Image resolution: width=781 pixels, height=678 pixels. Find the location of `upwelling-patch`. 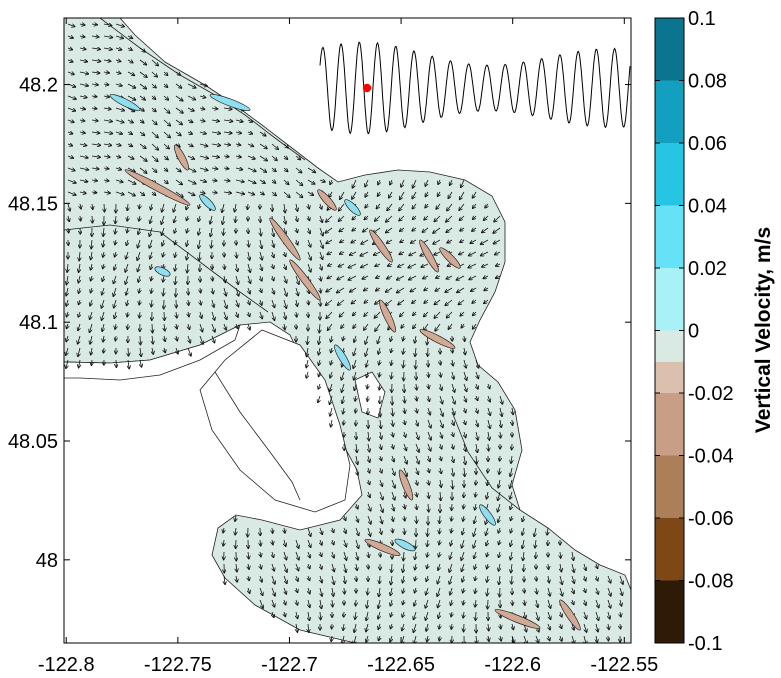

upwelling-patch is located at coordinates (342, 357).